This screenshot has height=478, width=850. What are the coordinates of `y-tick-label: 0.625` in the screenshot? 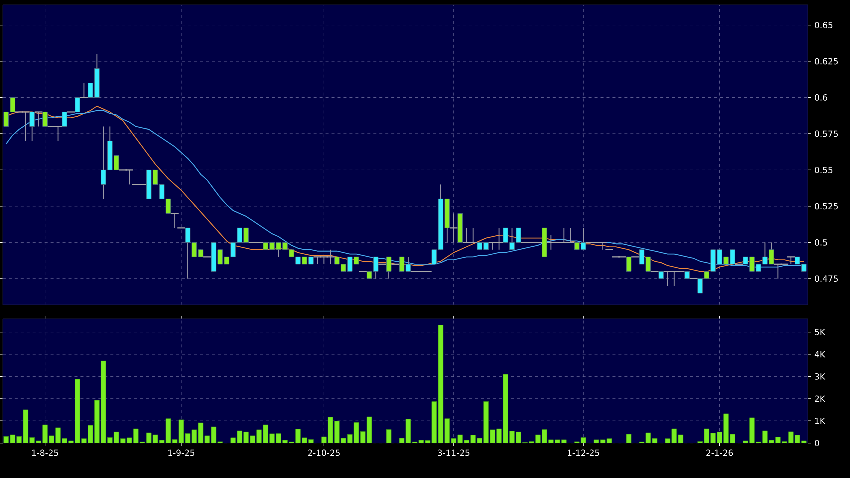 It's located at (826, 61).